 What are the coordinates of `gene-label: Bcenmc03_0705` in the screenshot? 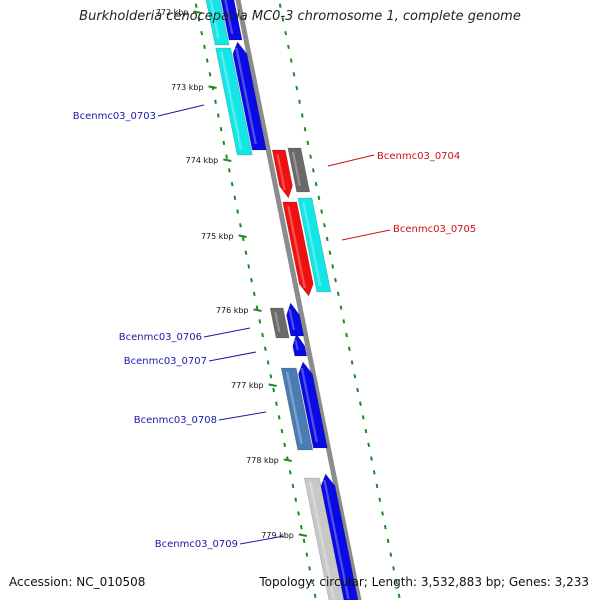 It's located at (434, 229).